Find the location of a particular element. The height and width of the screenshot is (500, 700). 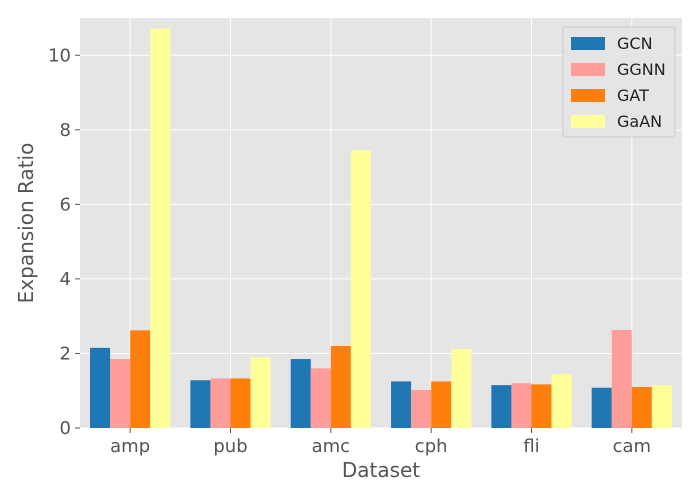

bar-gaan-amp is located at coordinates (160, 228).